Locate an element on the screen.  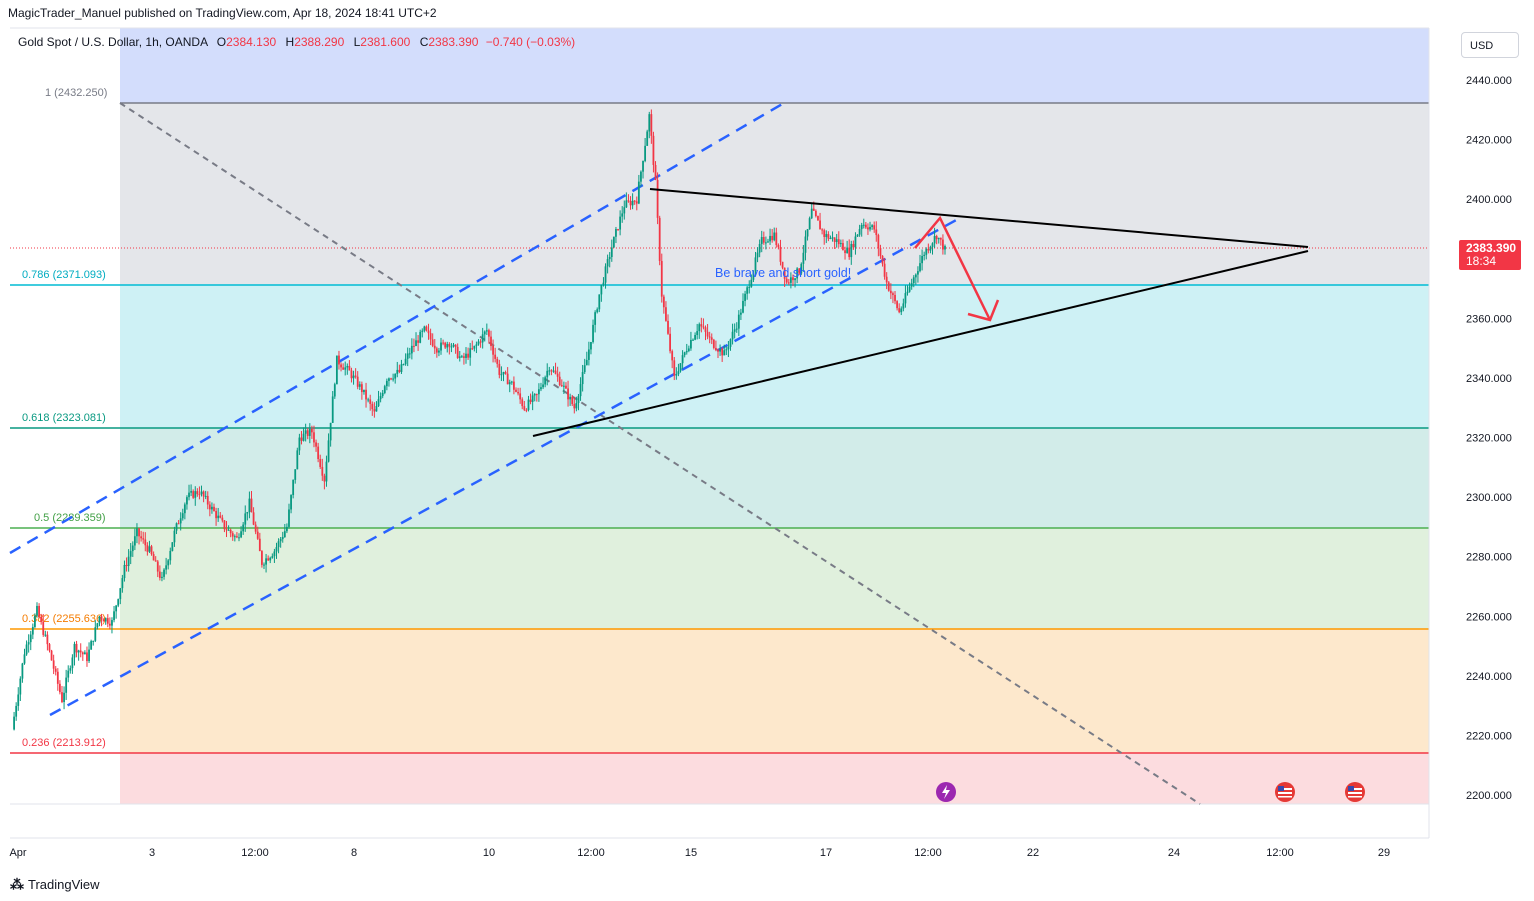
low-value: 2381.600 is located at coordinates (385, 42).